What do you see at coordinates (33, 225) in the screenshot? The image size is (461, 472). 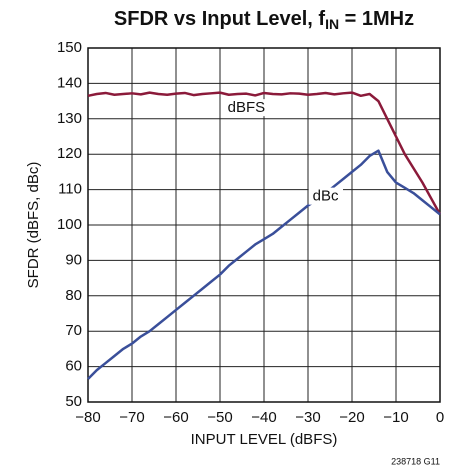 I see `y-axis-label: SFDR (dBFS, dBc)` at bounding box center [33, 225].